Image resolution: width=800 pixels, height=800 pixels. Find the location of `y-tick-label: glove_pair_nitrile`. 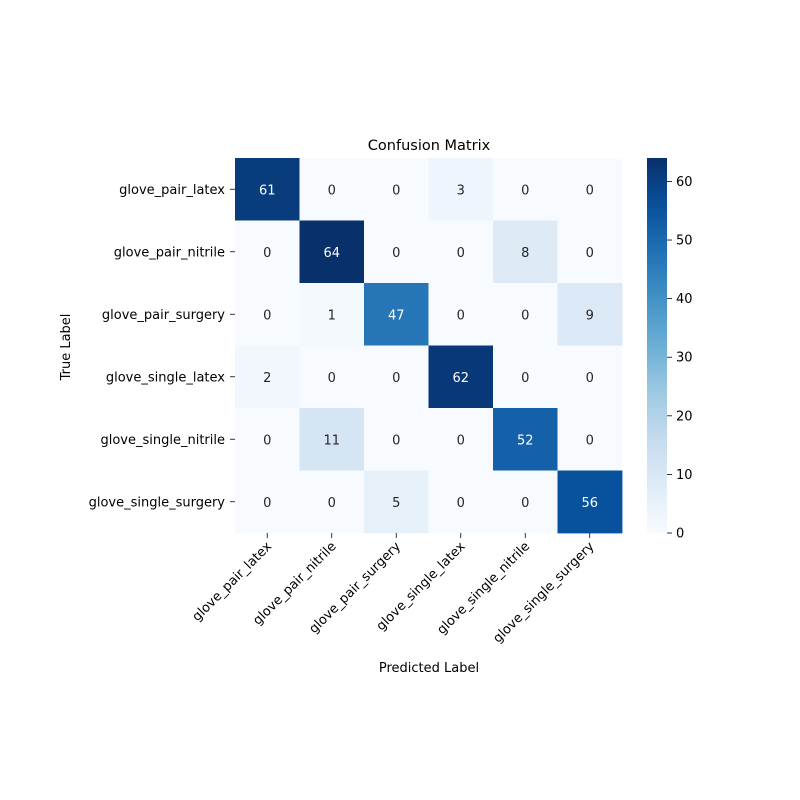

y-tick-label: glove_pair_nitrile is located at coordinates (169, 252).